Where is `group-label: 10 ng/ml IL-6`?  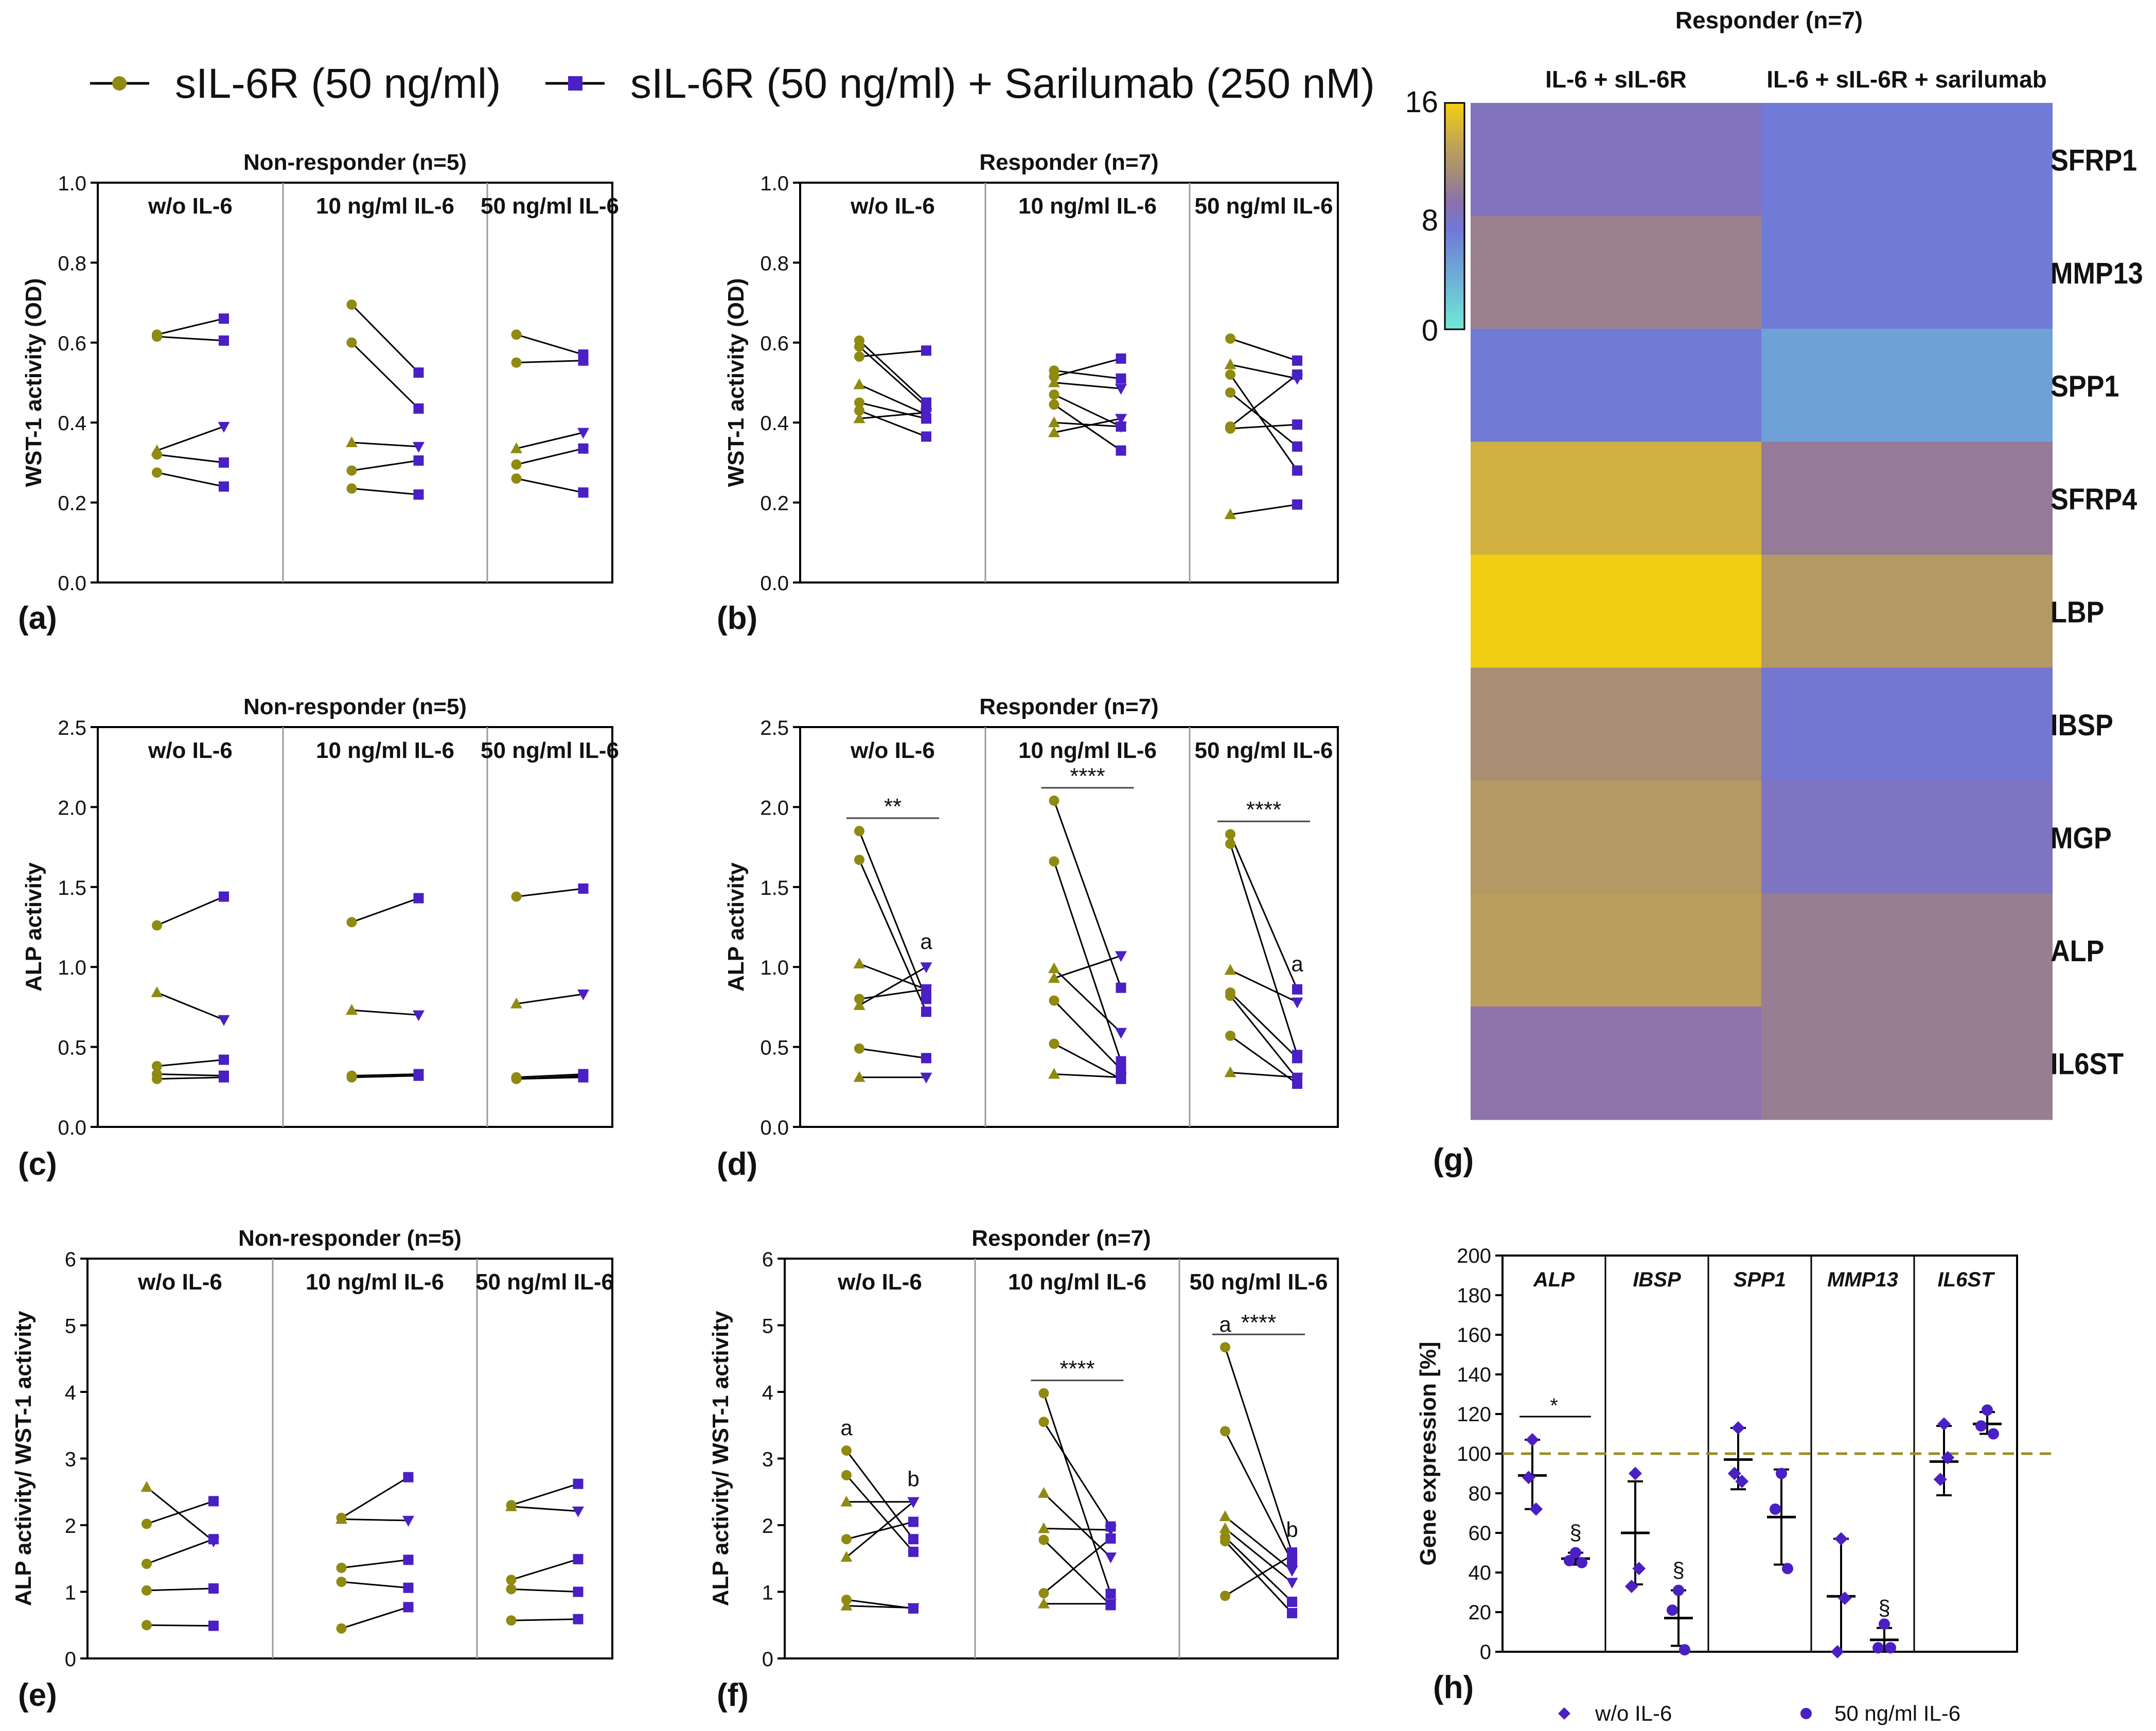
group-label: 10 ng/ml IL-6 is located at coordinates (385, 751).